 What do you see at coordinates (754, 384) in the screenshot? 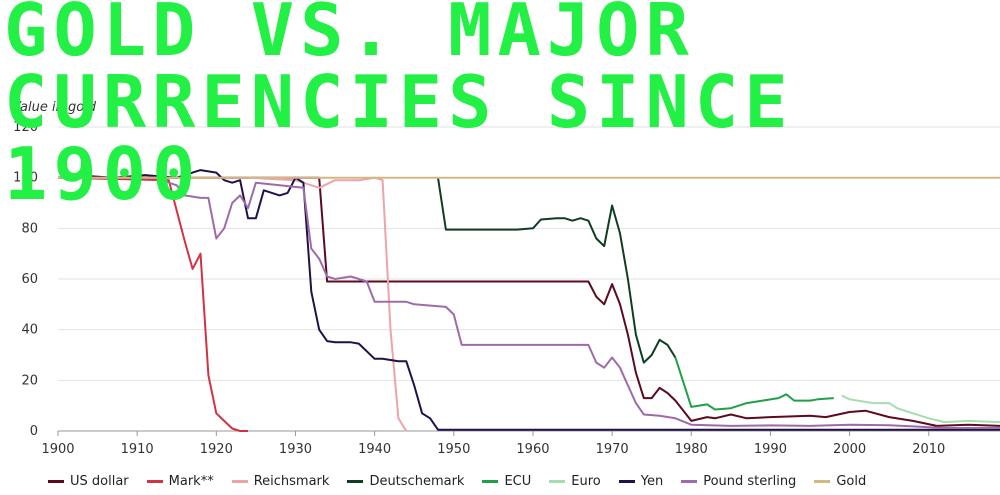
I see `series-line-ecu` at bounding box center [754, 384].